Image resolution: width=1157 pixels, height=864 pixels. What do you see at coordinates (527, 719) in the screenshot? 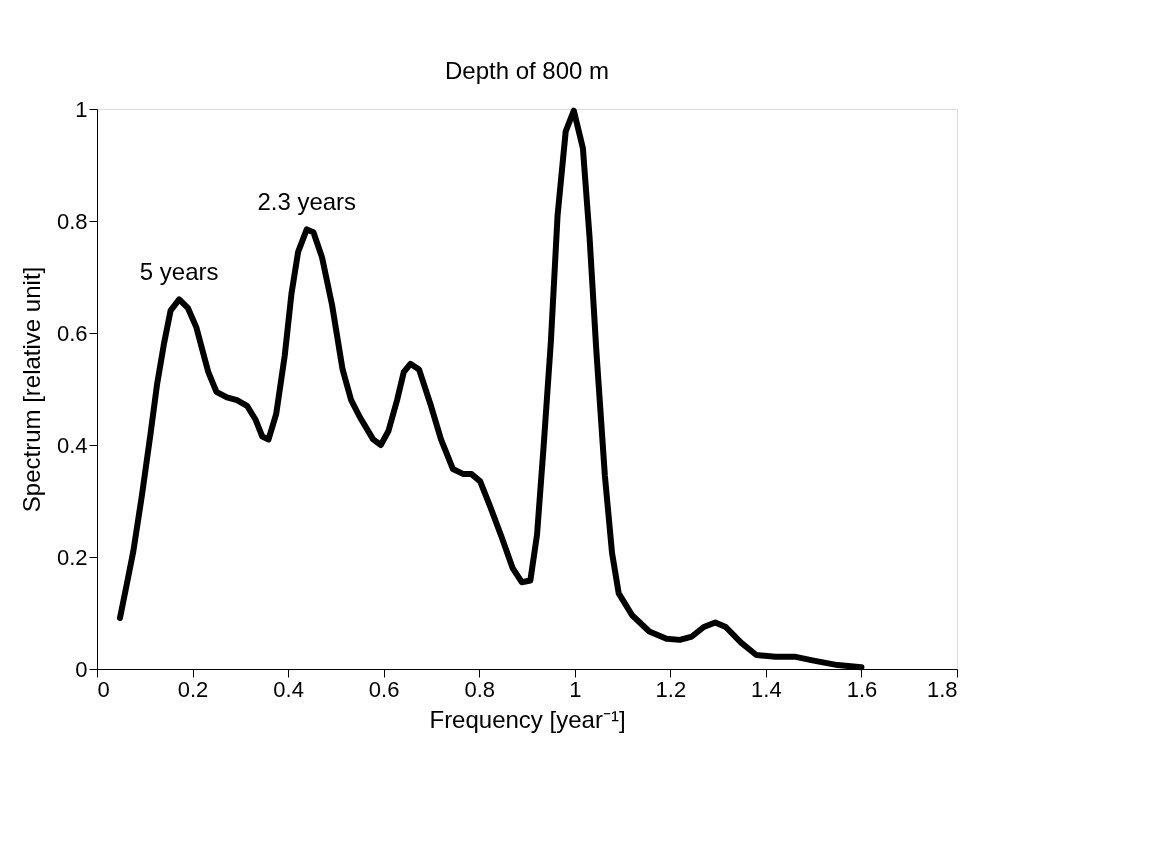
I see `x-axis-title: Frequency [year⁻¹]` at bounding box center [527, 719].